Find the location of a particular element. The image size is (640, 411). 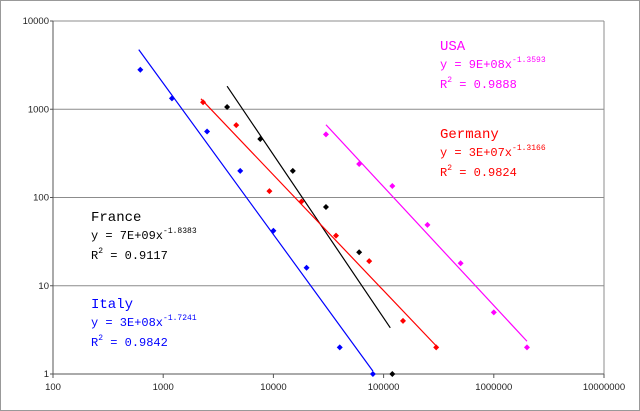

y-tick-label: 10000 is located at coordinates (36, 21).